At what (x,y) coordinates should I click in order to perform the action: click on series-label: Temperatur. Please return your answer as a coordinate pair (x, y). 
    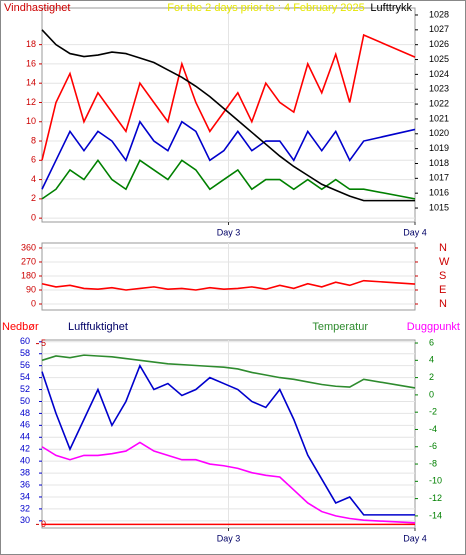
    Looking at the image, I should click on (340, 327).